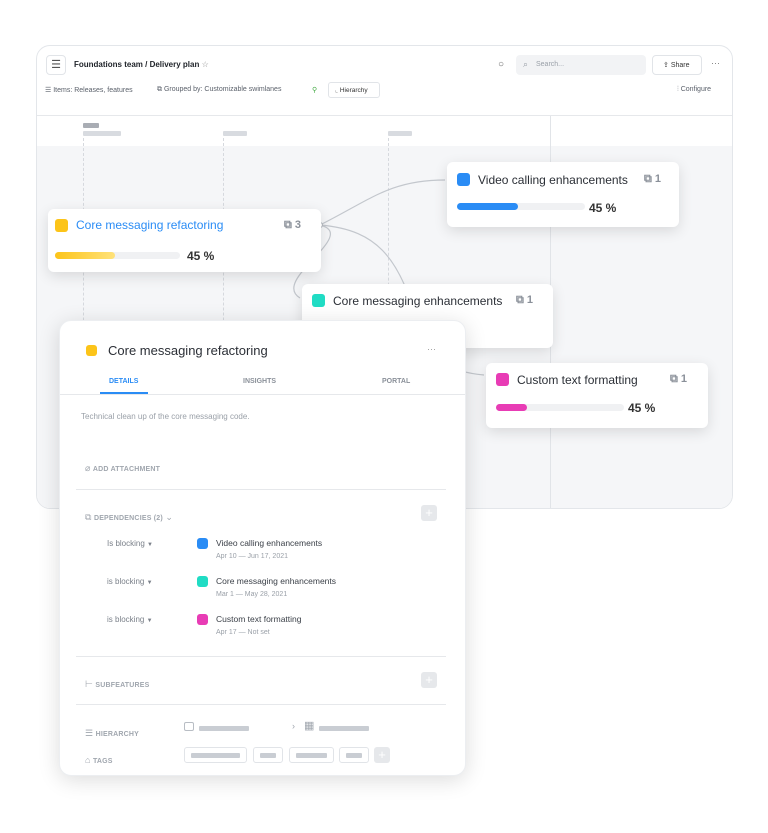 The height and width of the screenshot is (833, 768). I want to click on card-title: Custom text formatting, so click(577, 380).